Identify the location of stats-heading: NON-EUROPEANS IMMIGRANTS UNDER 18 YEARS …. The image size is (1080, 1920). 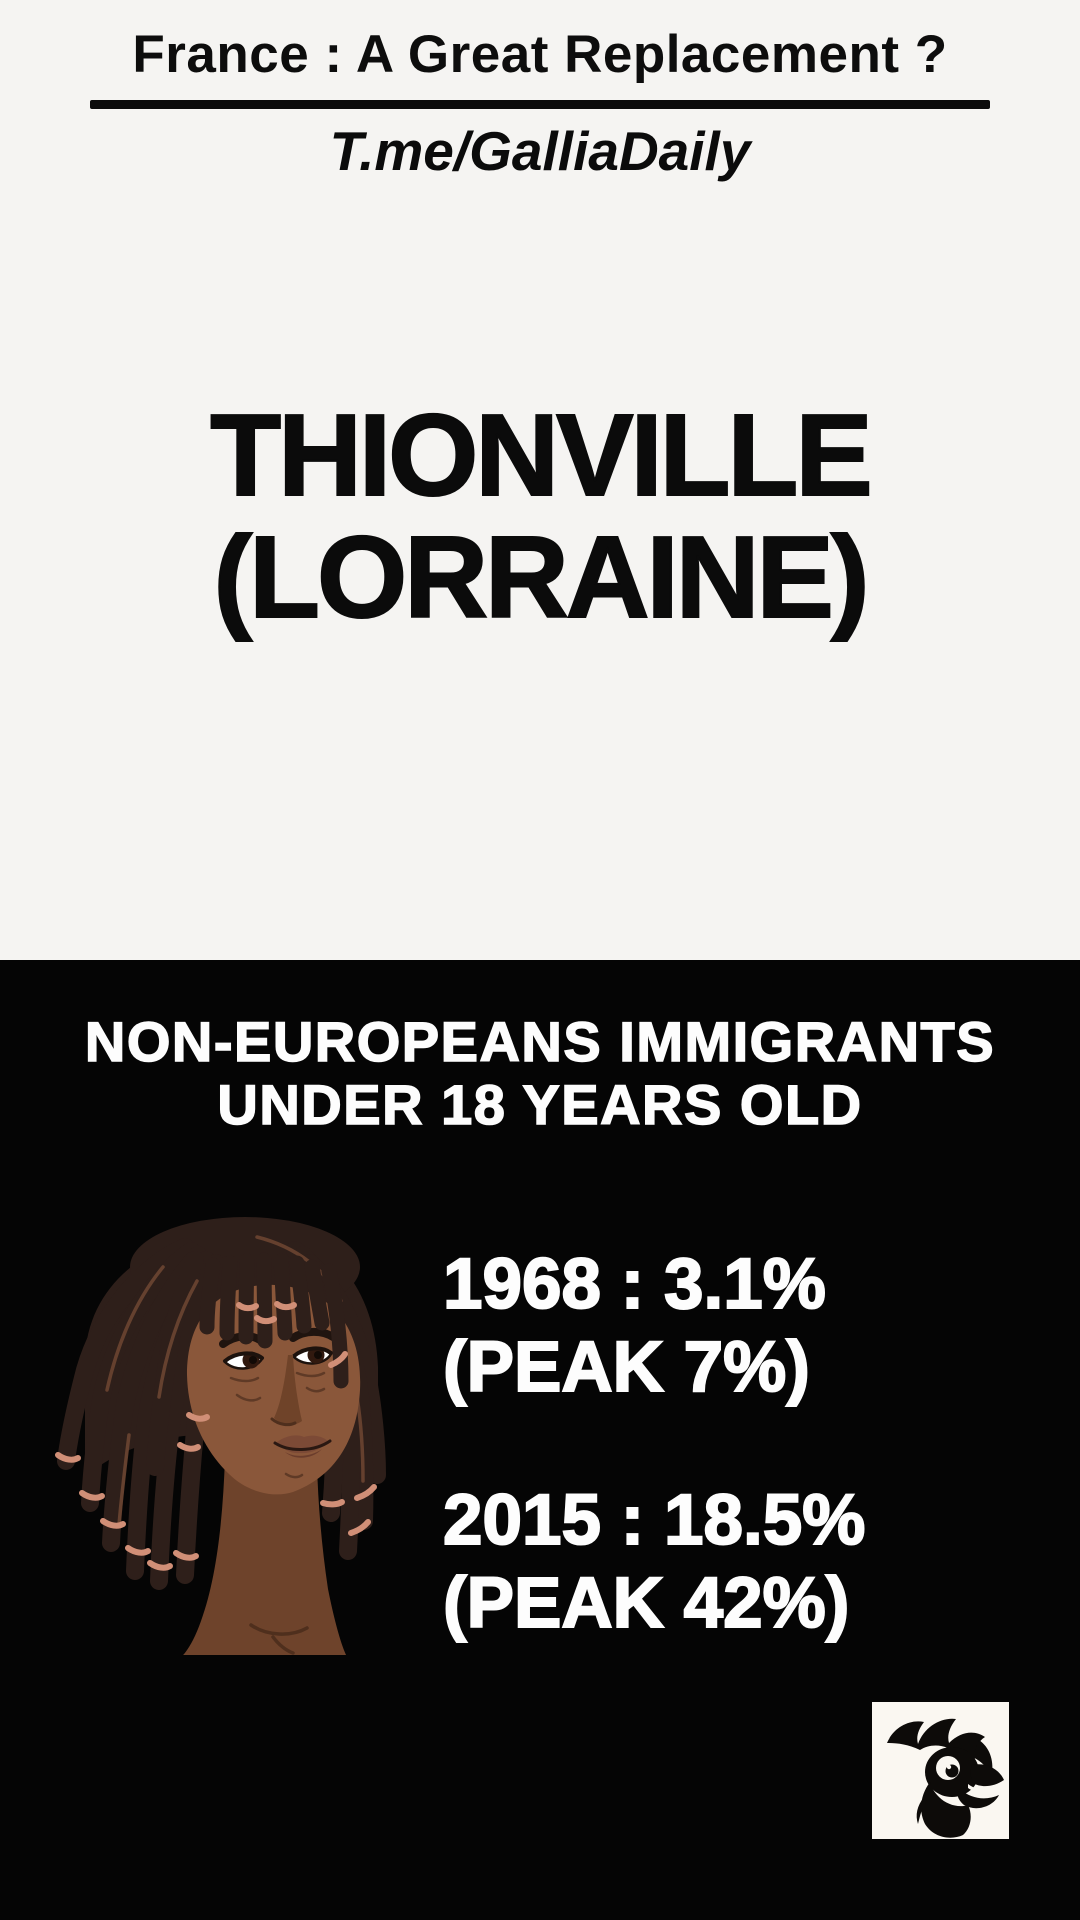
(540, 1073).